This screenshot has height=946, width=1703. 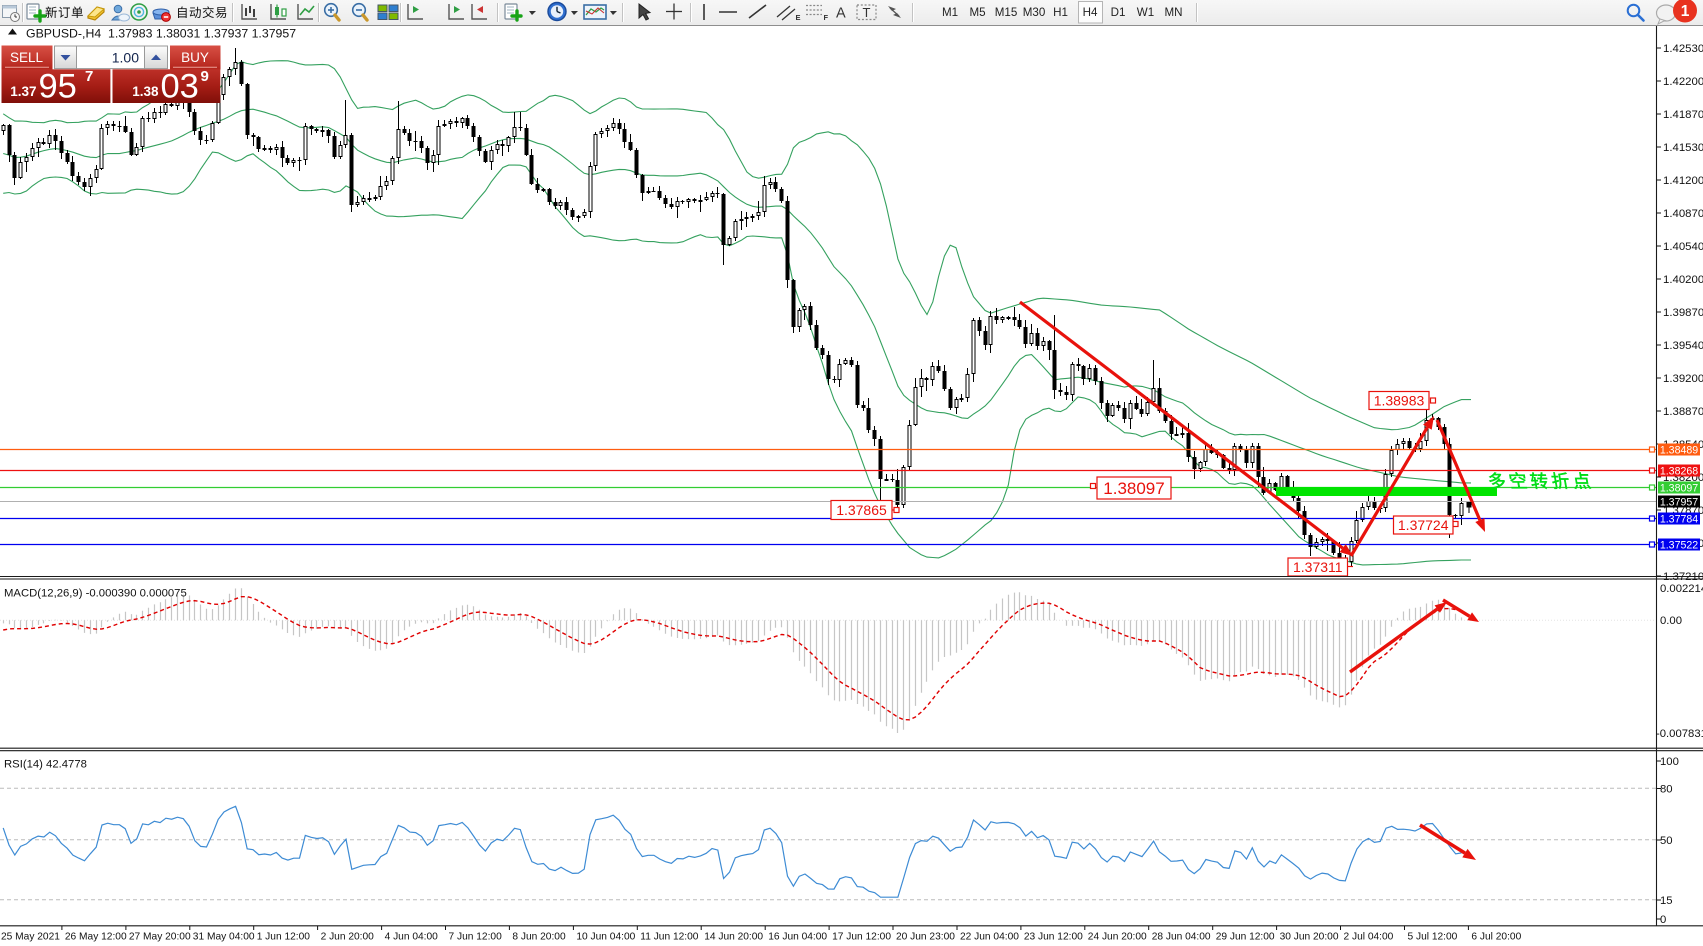 What do you see at coordinates (1663, 920) in the screenshot?
I see `svg-text: 0` at bounding box center [1663, 920].